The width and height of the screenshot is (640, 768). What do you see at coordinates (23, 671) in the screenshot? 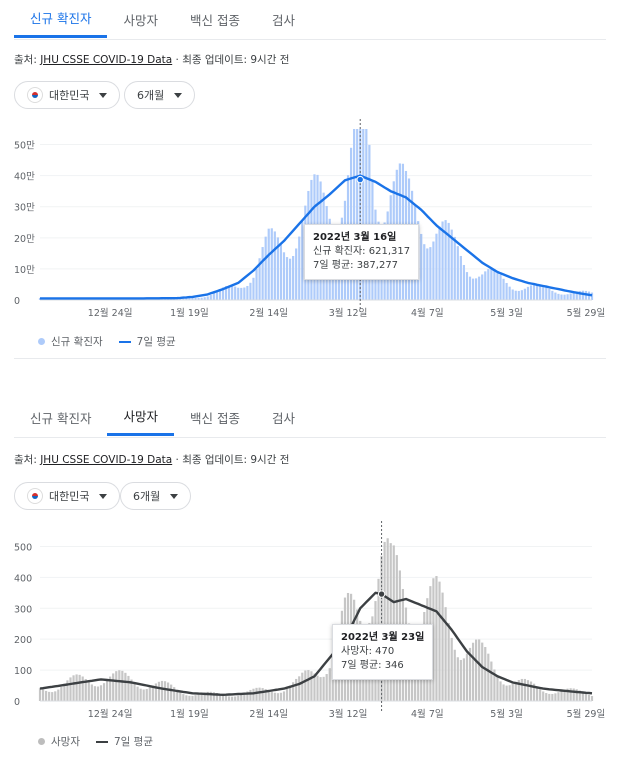
I see `y-tick-label: 100` at bounding box center [23, 671].